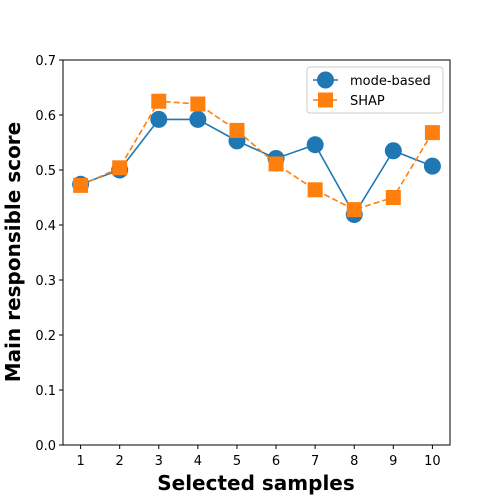 This screenshot has width=500, height=500. Describe the element at coordinates (432, 461) in the screenshot. I see `x-tick-label: 10` at that location.